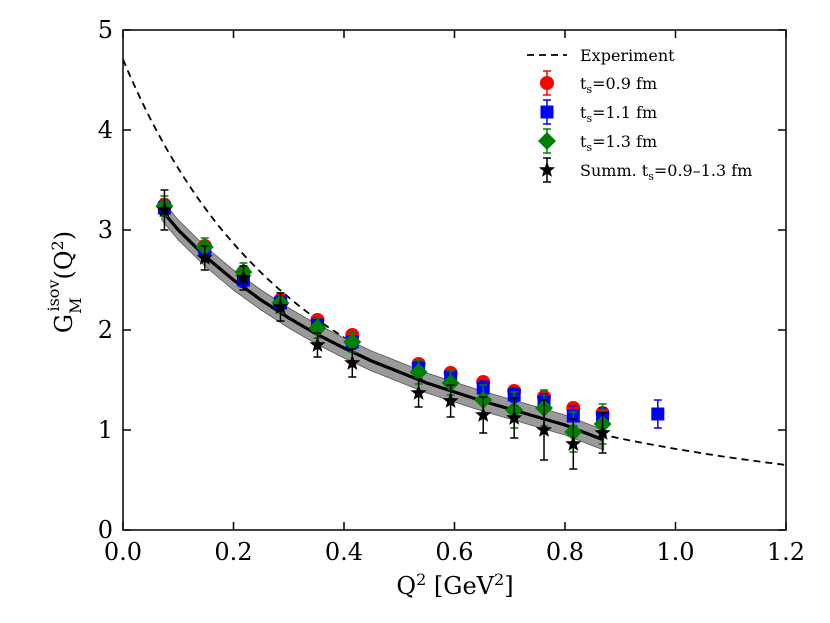 The width and height of the screenshot is (830, 623). I want to click on legend-label-experiment: Experiment, so click(627, 55).